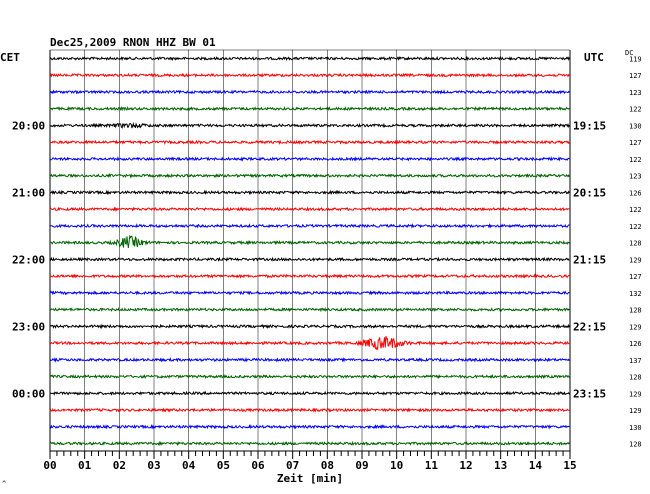  I want to click on x-tick-label-0: 00, so click(49, 465).